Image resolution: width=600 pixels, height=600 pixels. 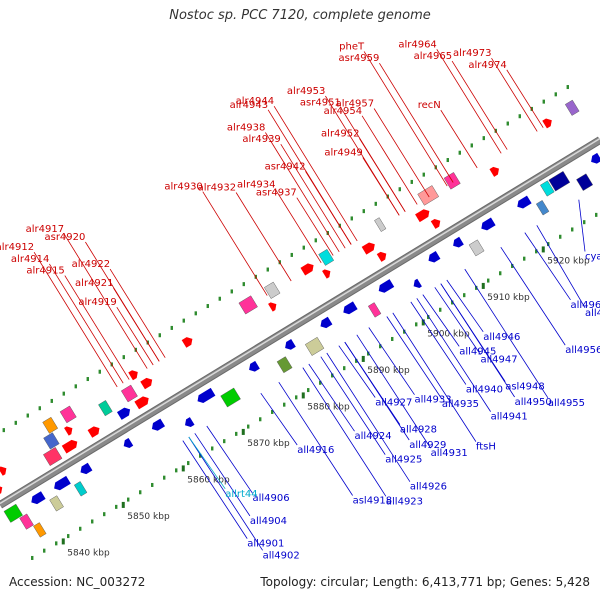 I want to click on forward-gene-label: alr4943, so click(x=249, y=105).